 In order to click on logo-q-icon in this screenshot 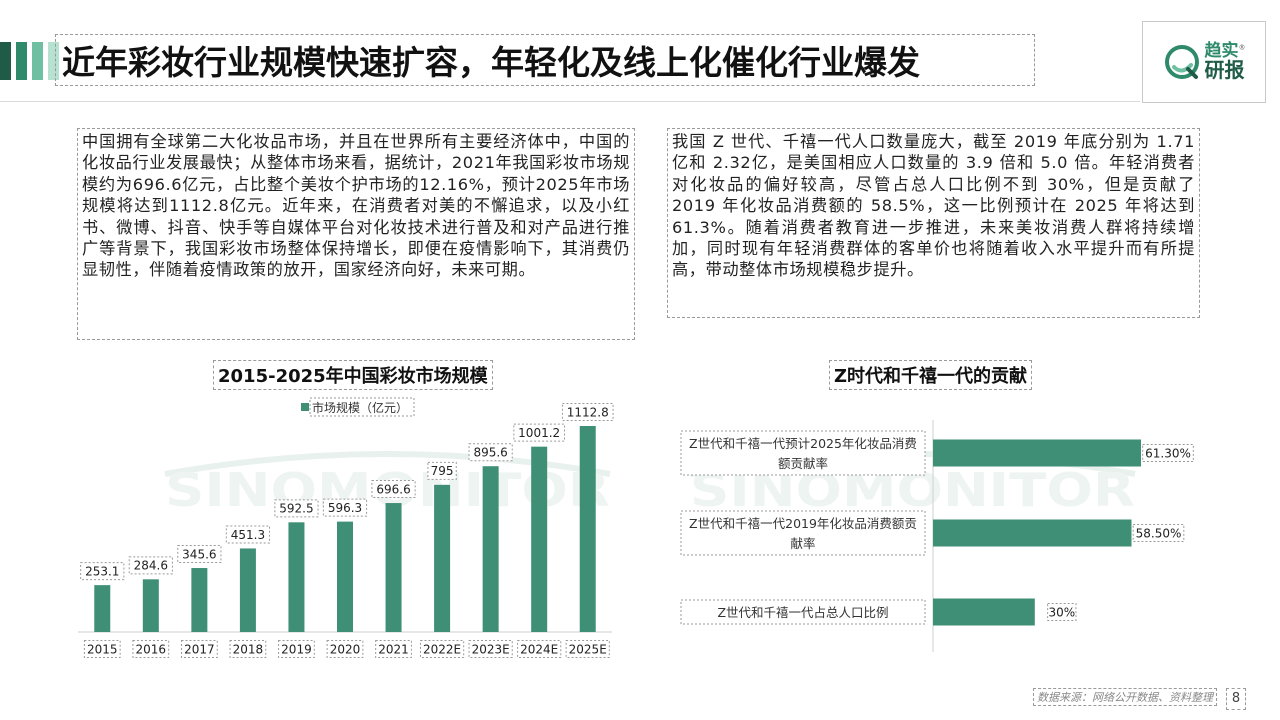, I will do `click(1182, 62)`.